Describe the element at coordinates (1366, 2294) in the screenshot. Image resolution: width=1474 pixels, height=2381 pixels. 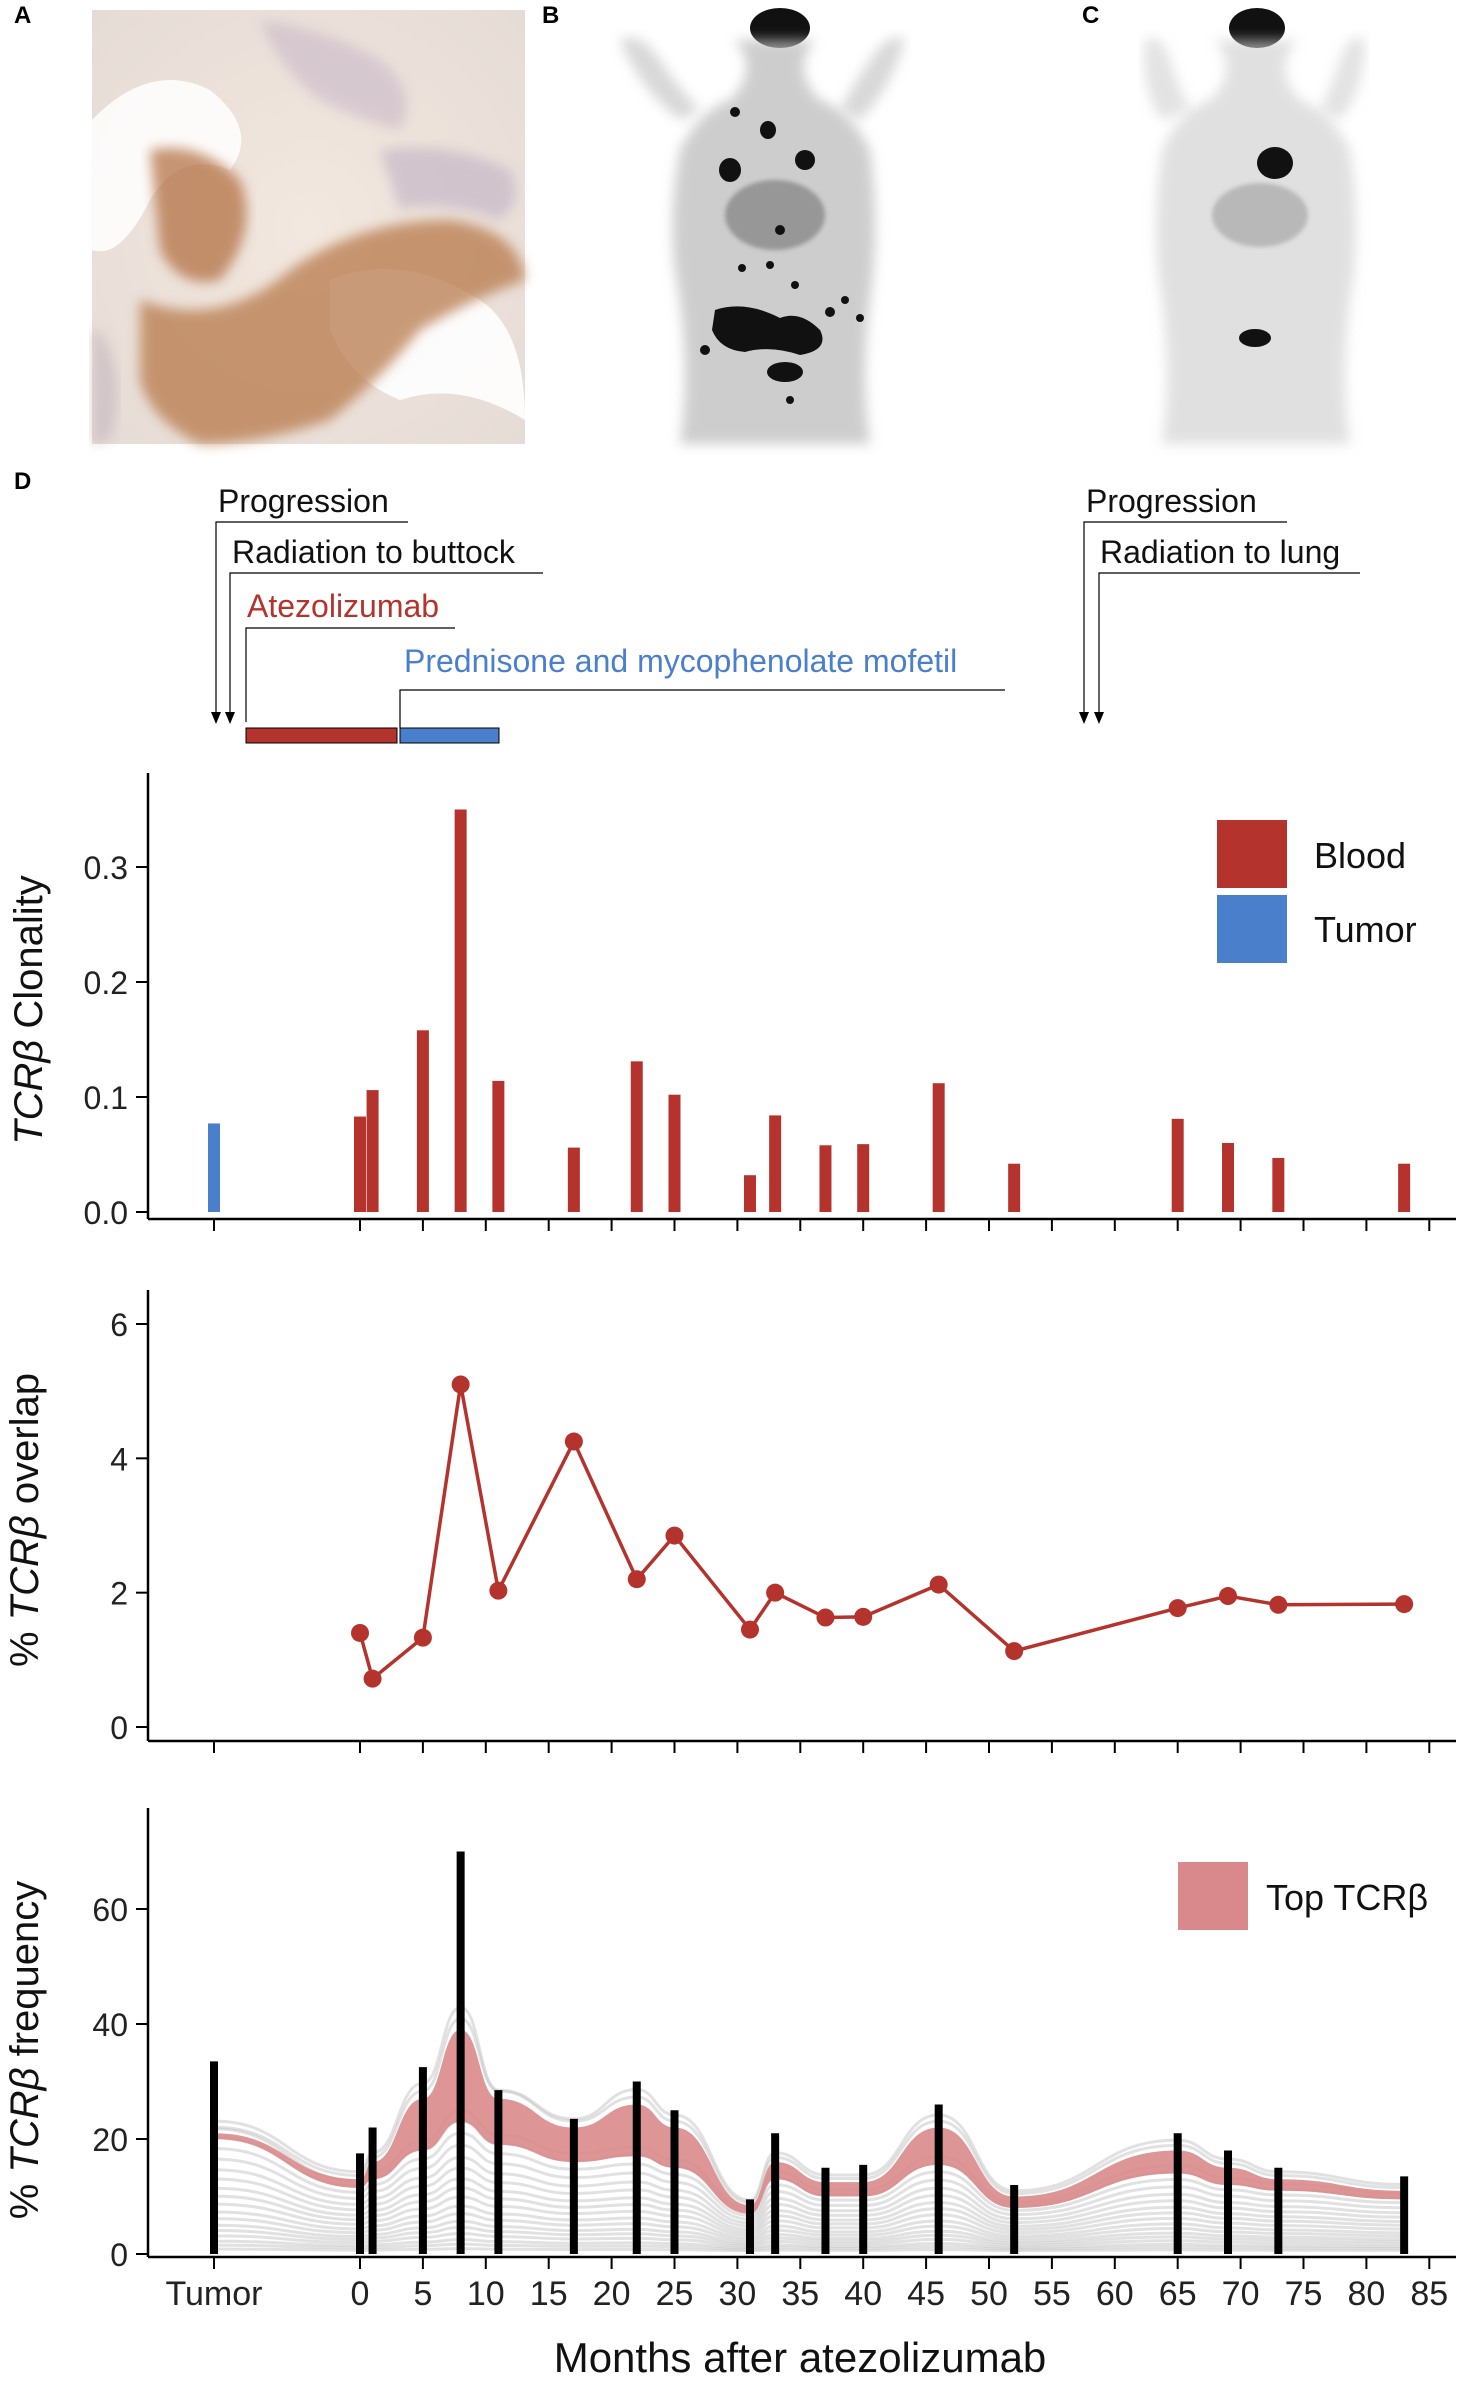
I see `x-tick-label: 80` at that location.